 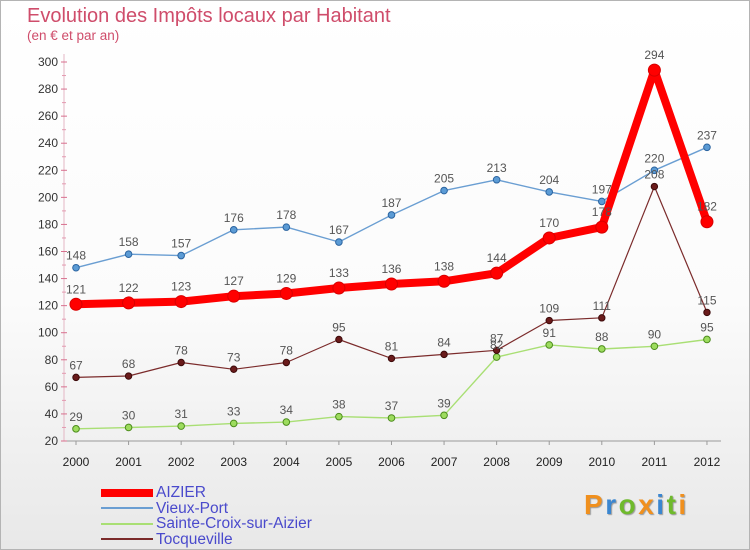 I want to click on x-tick-label-2001: 2001, so click(x=128, y=462).